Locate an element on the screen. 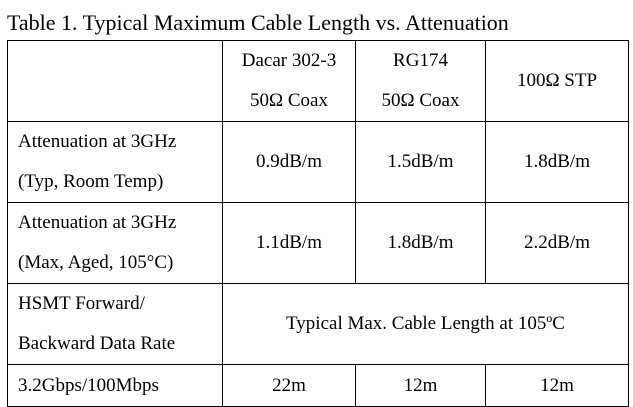 The width and height of the screenshot is (633, 407). header-text: RG174 is located at coordinates (420, 60).